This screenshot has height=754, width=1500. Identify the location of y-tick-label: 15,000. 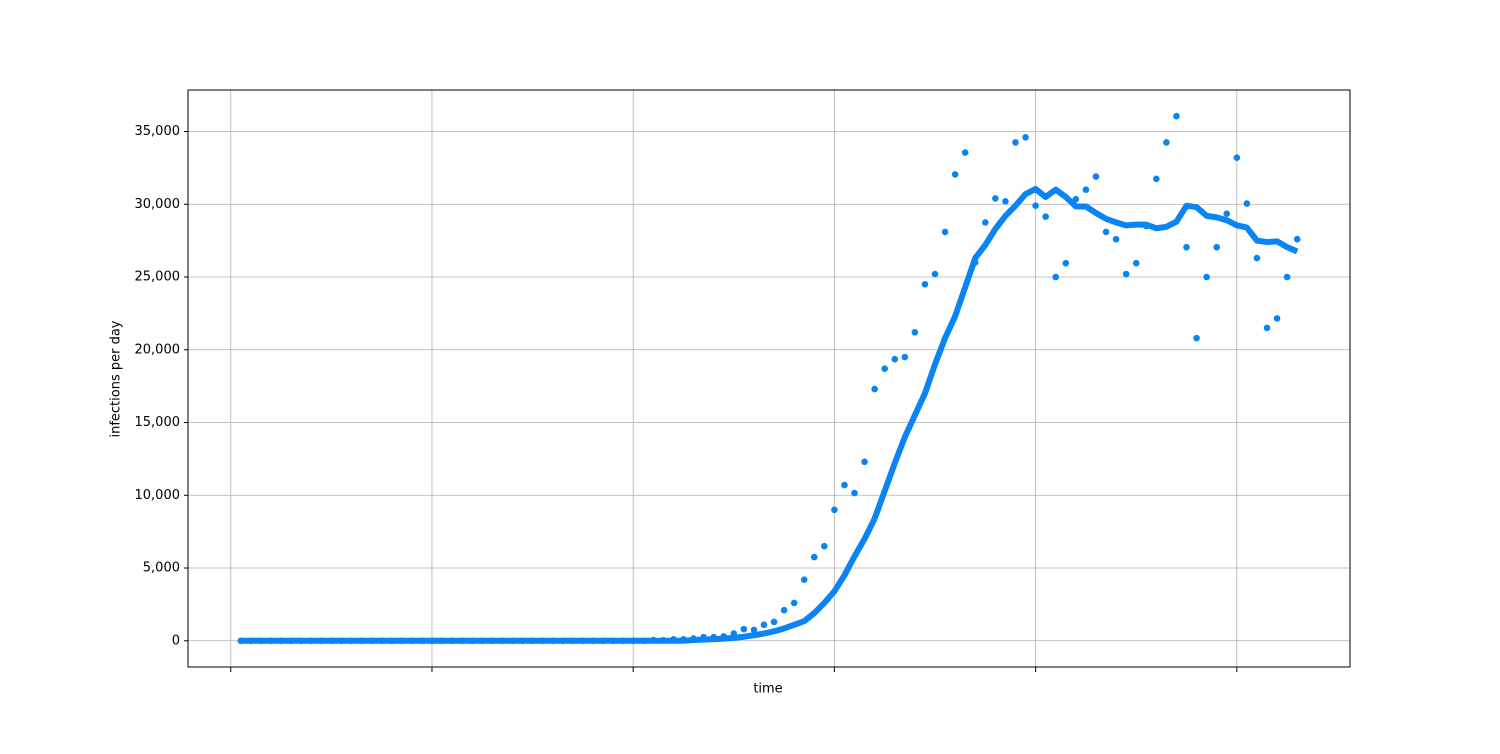
(158, 422).